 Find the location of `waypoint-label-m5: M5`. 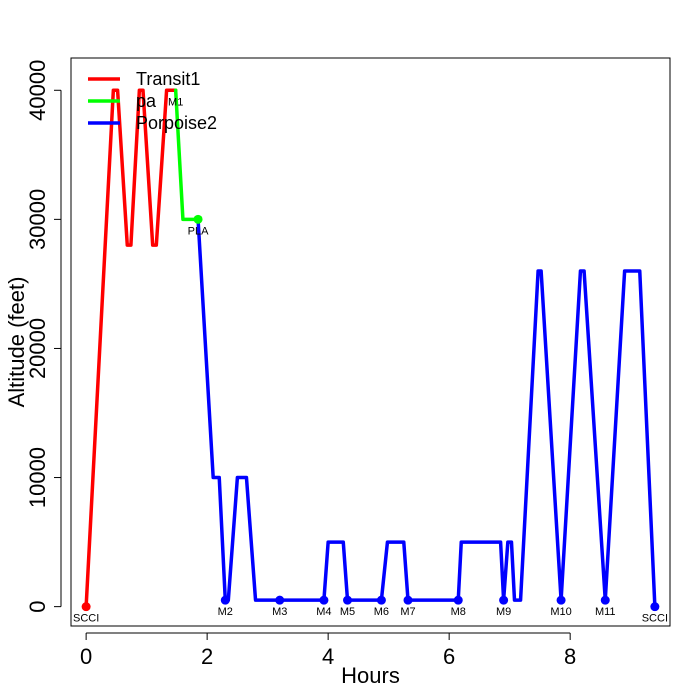

waypoint-label-m5: M5 is located at coordinates (347, 612).